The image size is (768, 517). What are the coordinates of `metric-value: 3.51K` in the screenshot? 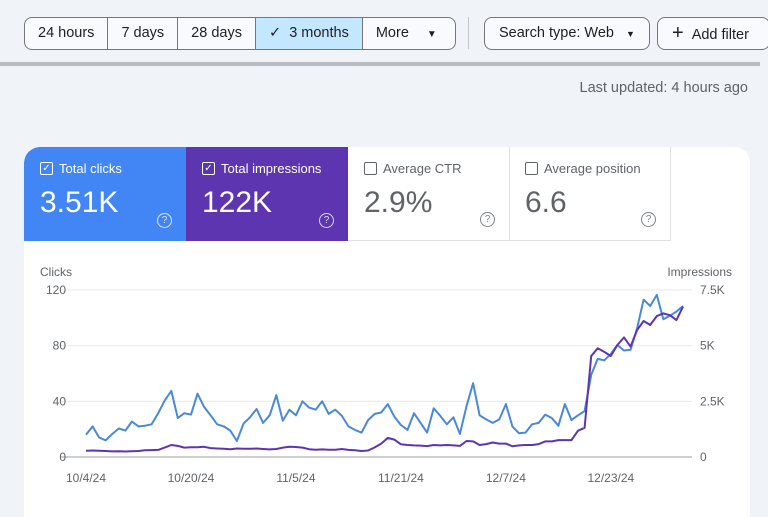 It's located at (79, 202).